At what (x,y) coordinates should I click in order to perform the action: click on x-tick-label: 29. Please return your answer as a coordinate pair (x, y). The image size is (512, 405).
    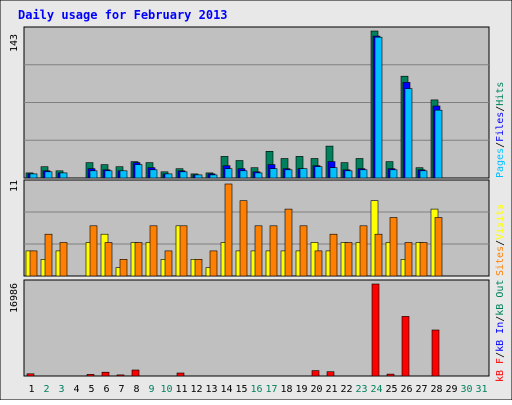
    Looking at the image, I should click on (451, 389).